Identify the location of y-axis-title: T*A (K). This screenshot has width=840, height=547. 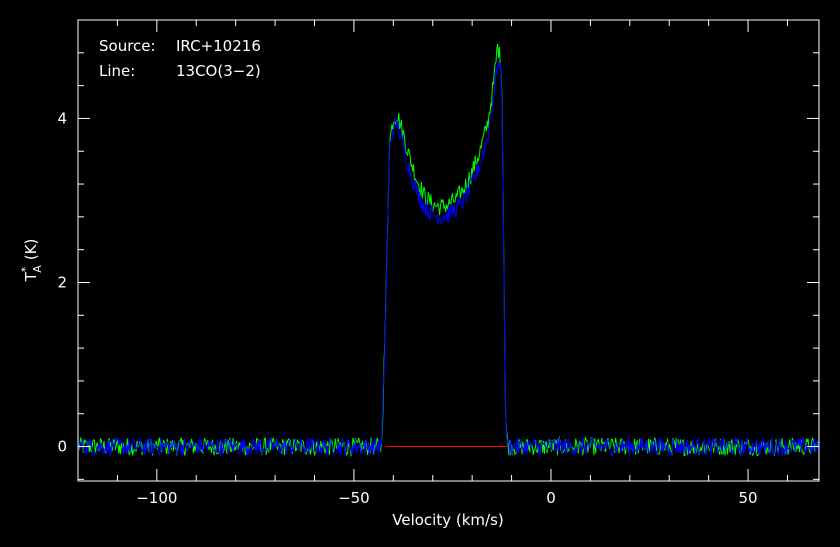
(31, 261).